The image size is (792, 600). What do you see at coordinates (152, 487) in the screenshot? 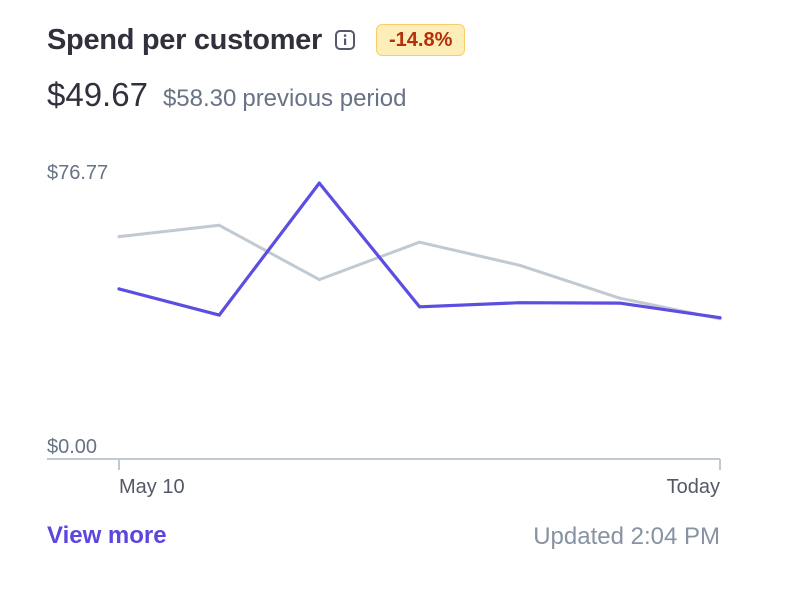
I see `x-tick-label-start: May 10` at bounding box center [152, 487].